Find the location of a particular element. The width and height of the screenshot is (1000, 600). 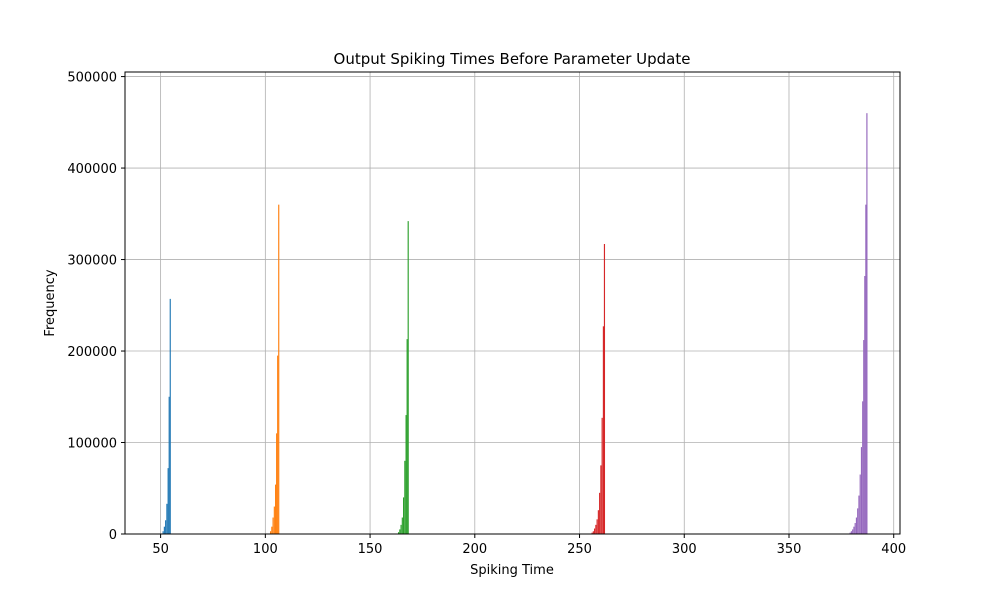

x-tick-label: 200 is located at coordinates (474, 549).